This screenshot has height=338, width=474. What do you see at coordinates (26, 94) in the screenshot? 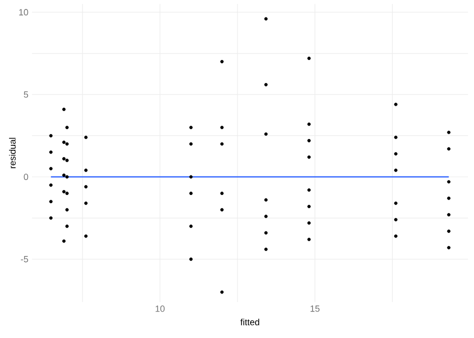
I see `y-tick-label: 5` at bounding box center [26, 94].